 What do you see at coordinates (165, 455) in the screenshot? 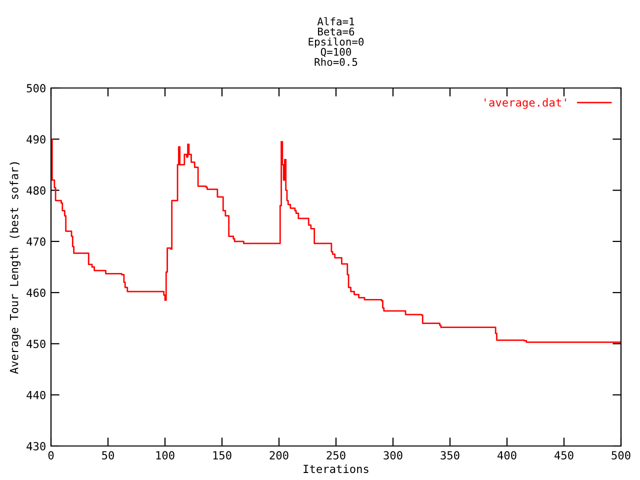
I see `x-tick-label: 100` at bounding box center [165, 455].